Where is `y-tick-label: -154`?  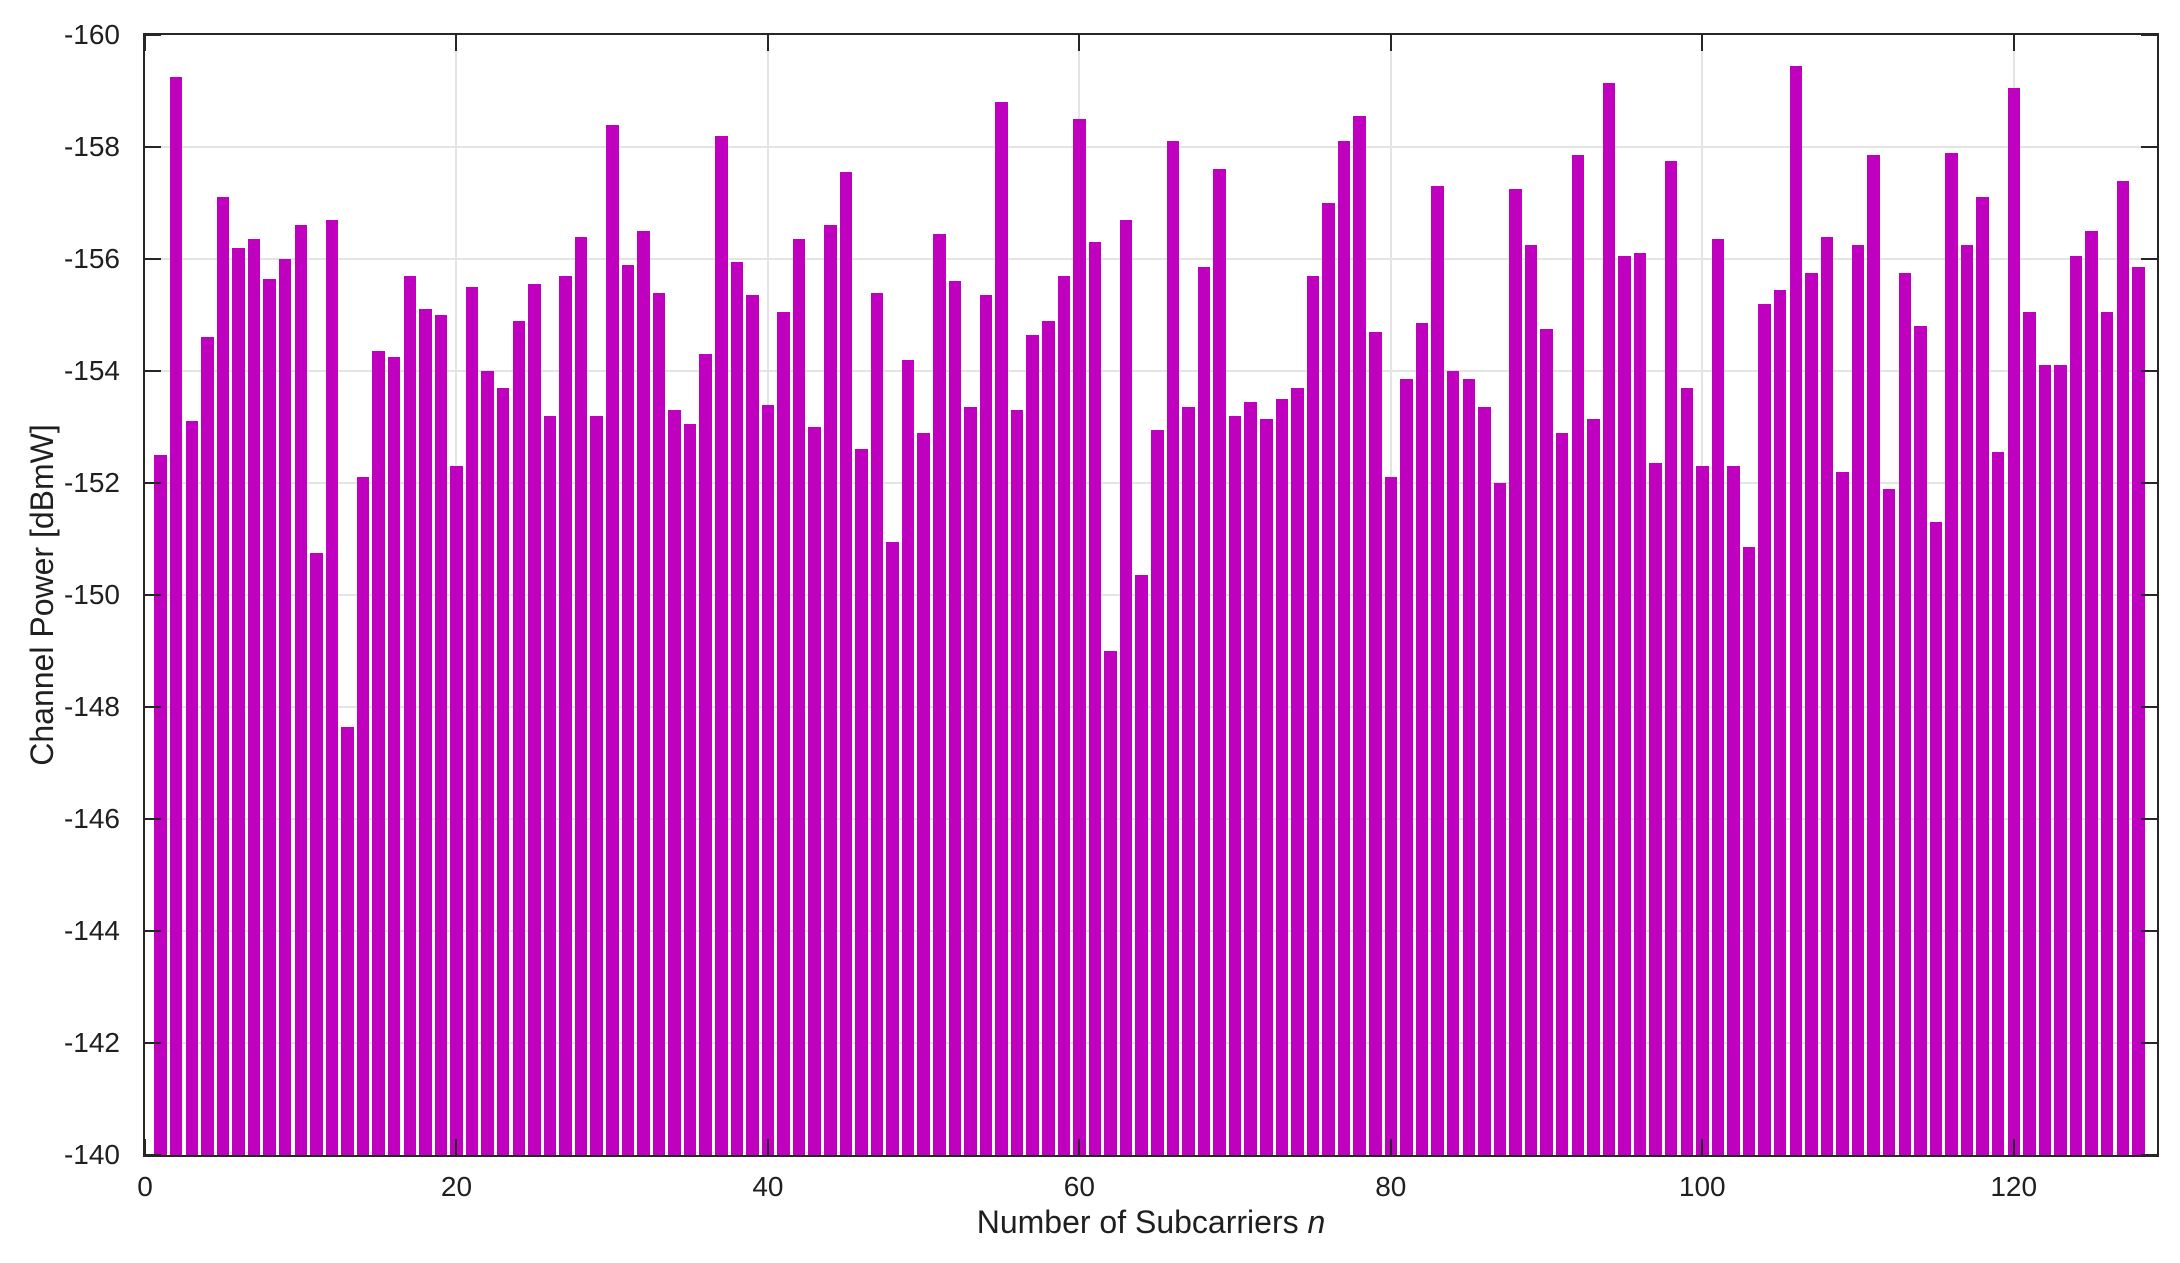
y-tick-label: -154 is located at coordinates (91, 370).